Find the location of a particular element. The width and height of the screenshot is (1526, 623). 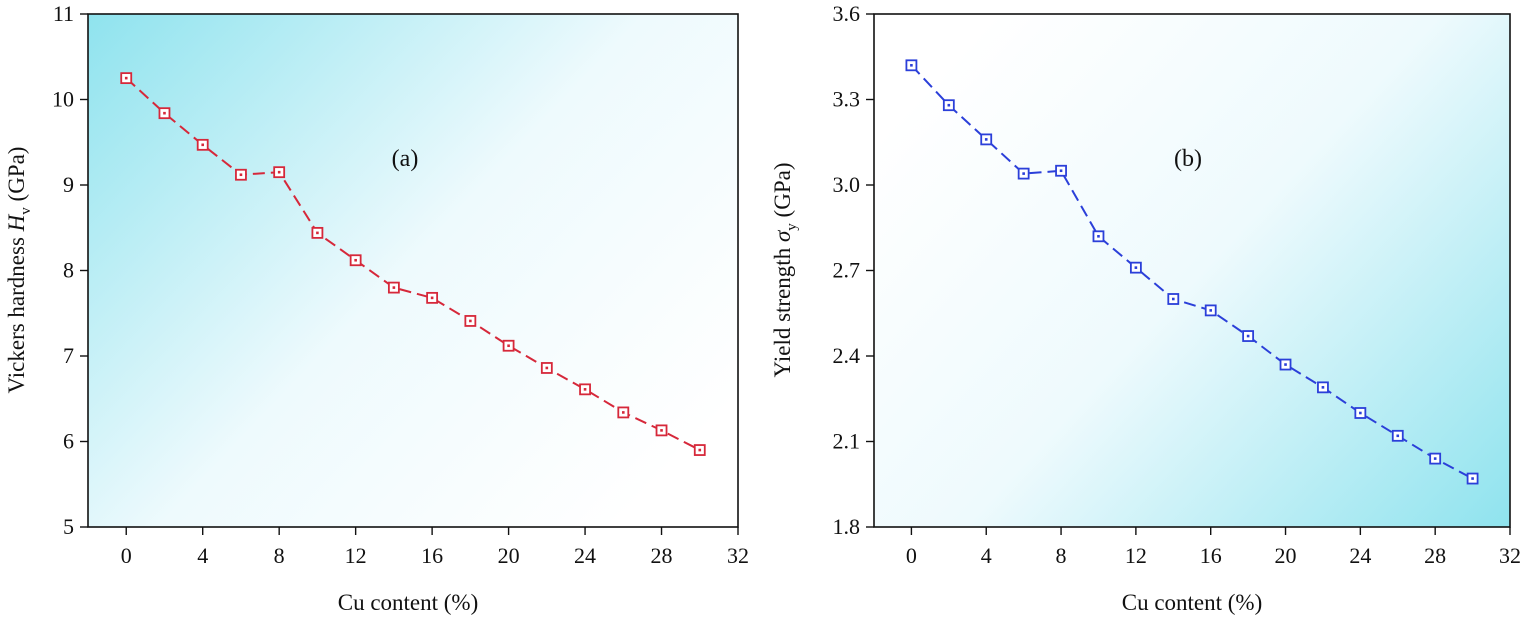

y-axis-ticks: 1.8 2.1 2.4 2.7 3.0 3.3 3.6 is located at coordinates (853, 270).